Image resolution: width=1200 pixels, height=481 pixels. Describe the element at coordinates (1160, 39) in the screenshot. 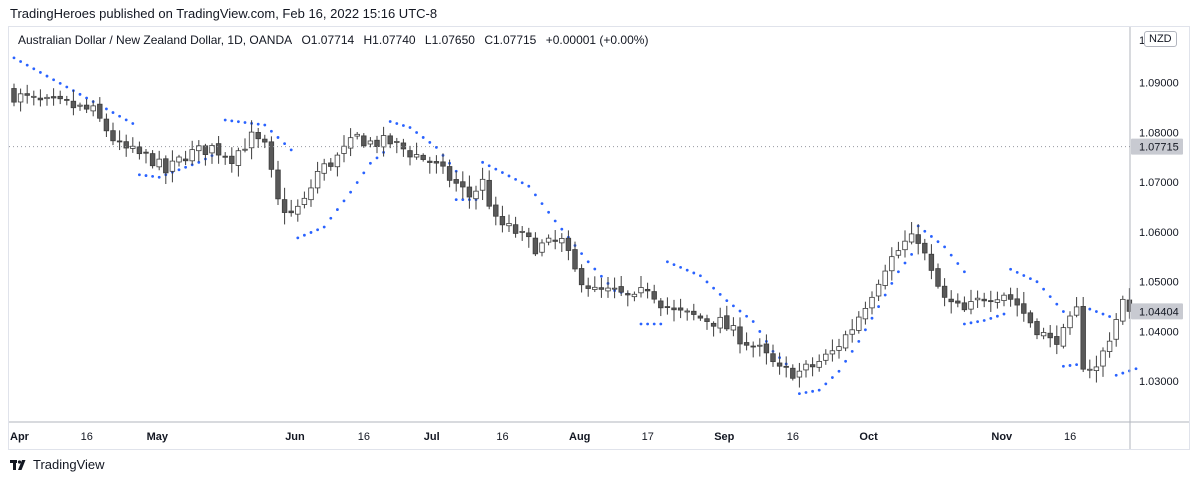

I see `currency-badge: NZD` at that location.